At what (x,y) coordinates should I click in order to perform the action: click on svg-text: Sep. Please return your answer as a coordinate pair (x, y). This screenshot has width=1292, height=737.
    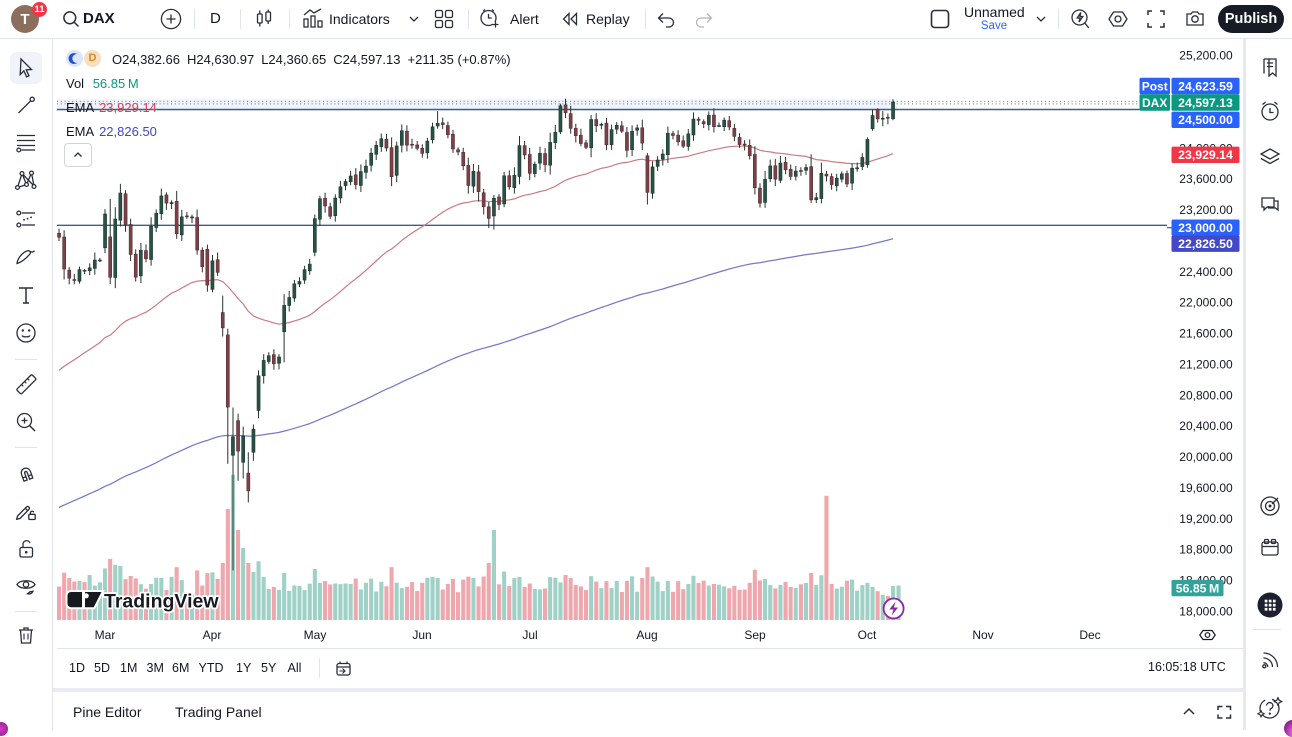
    Looking at the image, I should click on (755, 635).